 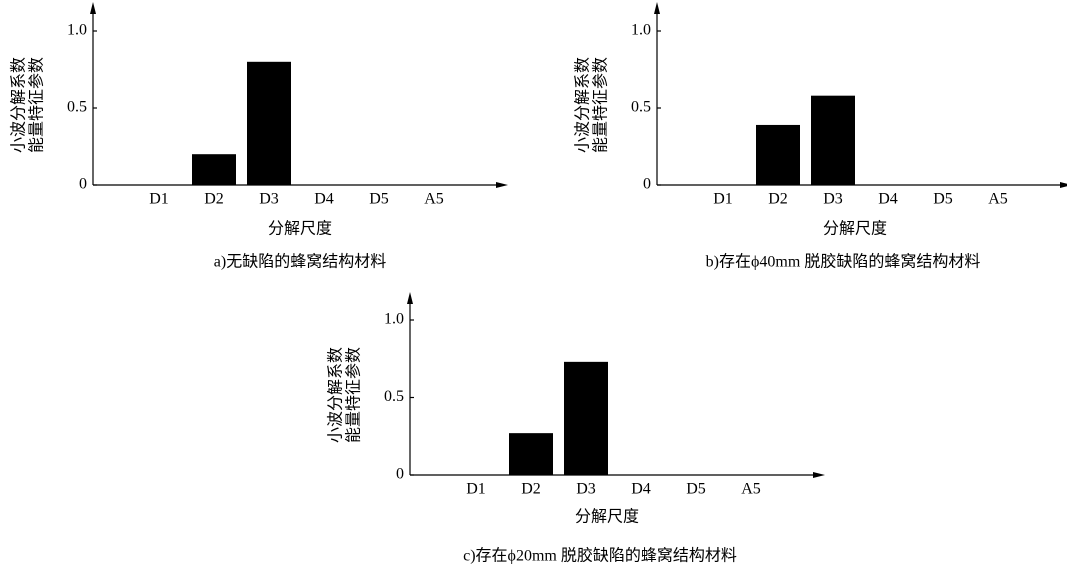 I want to click on caption: a)无缺陷的蜂窝结构材料, so click(x=300, y=262).